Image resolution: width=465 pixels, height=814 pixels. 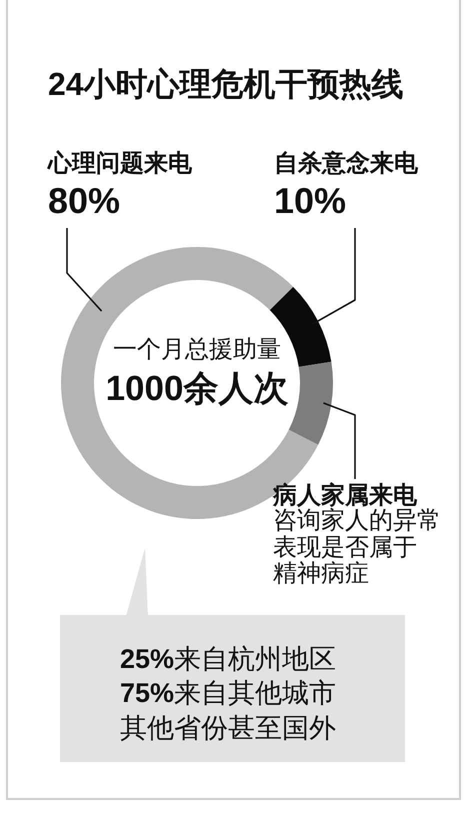 I want to click on annotation: 表现是否属于, so click(x=345, y=547).